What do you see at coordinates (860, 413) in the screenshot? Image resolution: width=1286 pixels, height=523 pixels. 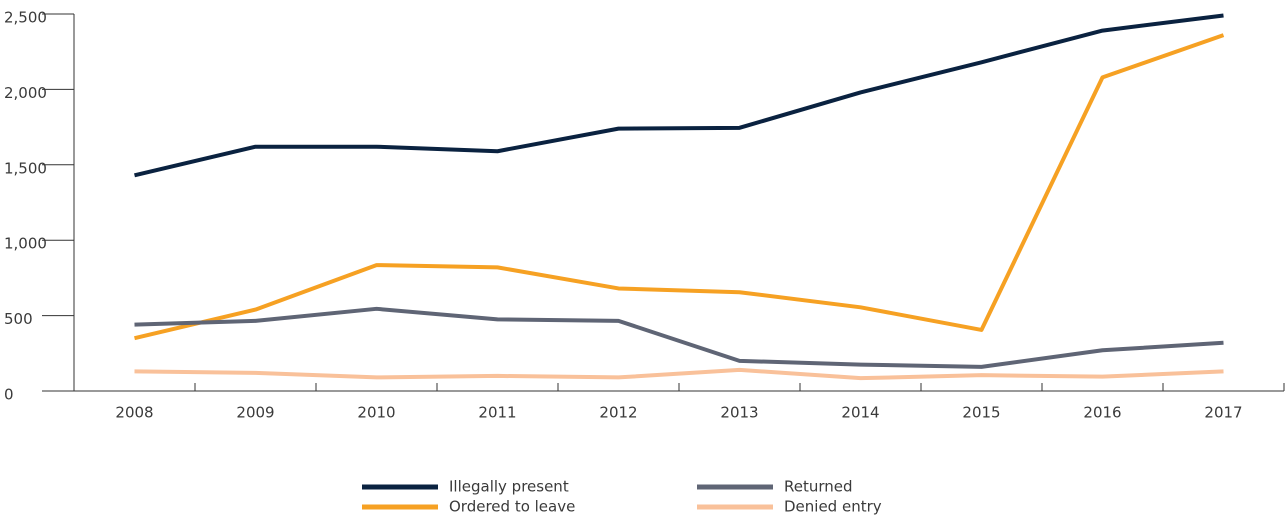 I see `x-tick-label: 2014` at bounding box center [860, 413].